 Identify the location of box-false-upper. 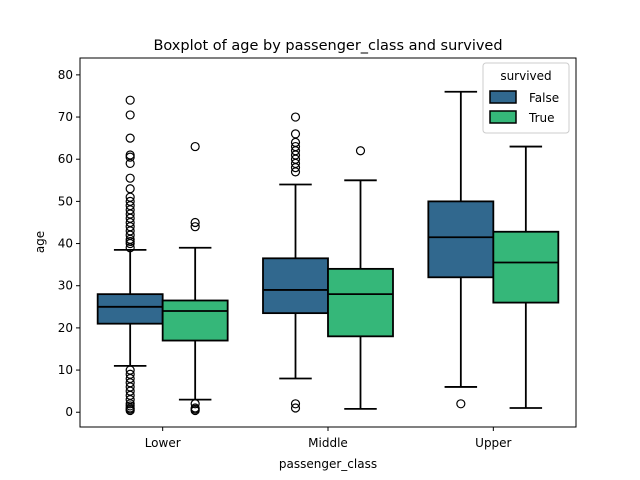
(461, 249).